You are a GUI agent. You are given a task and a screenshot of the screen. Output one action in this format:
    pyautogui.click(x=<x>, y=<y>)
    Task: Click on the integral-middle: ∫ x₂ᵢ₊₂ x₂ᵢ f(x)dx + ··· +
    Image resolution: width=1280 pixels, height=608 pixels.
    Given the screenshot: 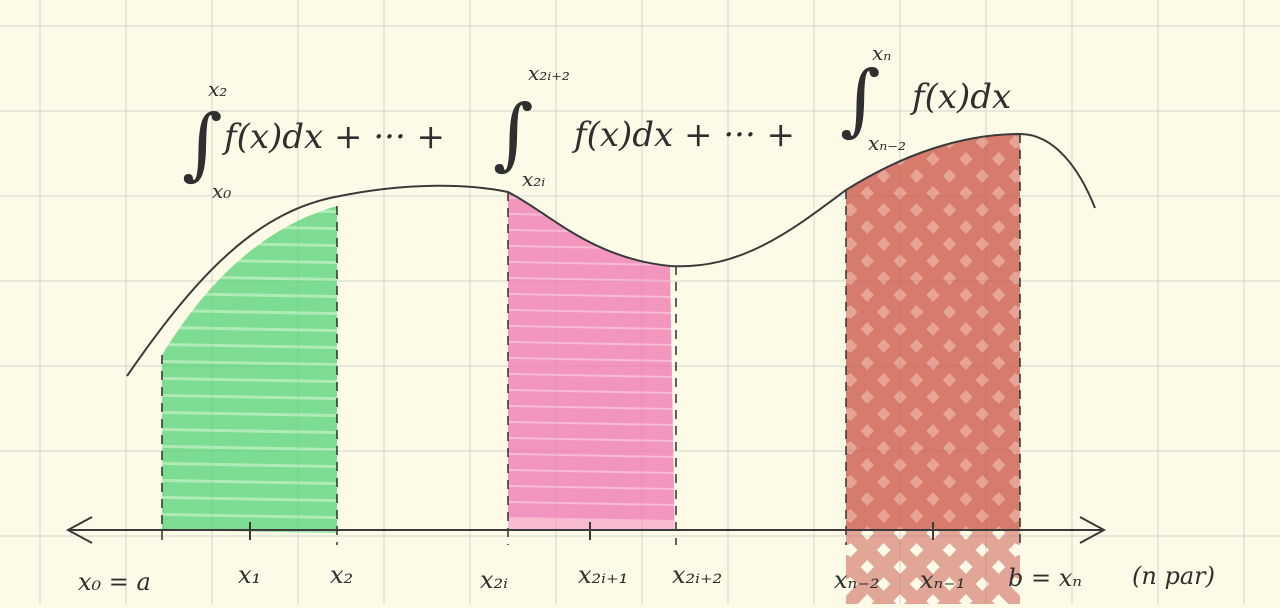 What is the action you would take?
    pyautogui.click(x=644, y=126)
    